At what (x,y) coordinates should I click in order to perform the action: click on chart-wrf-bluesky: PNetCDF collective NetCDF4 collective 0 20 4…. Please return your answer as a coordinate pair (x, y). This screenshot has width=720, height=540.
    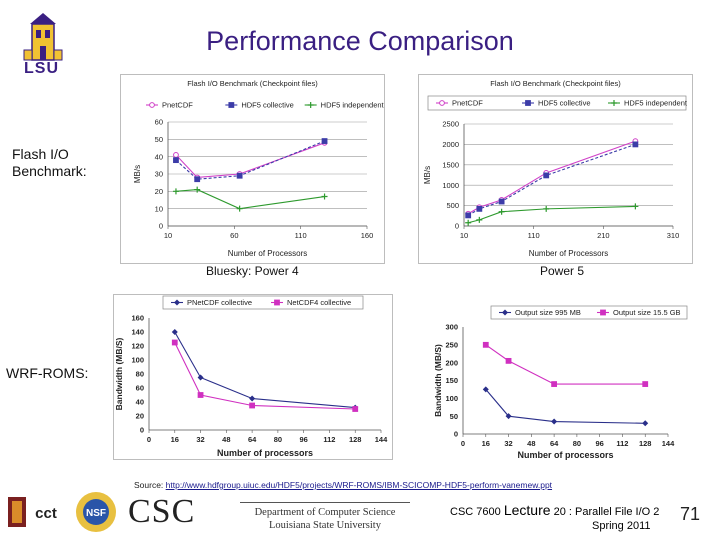
    Looking at the image, I should click on (253, 379).